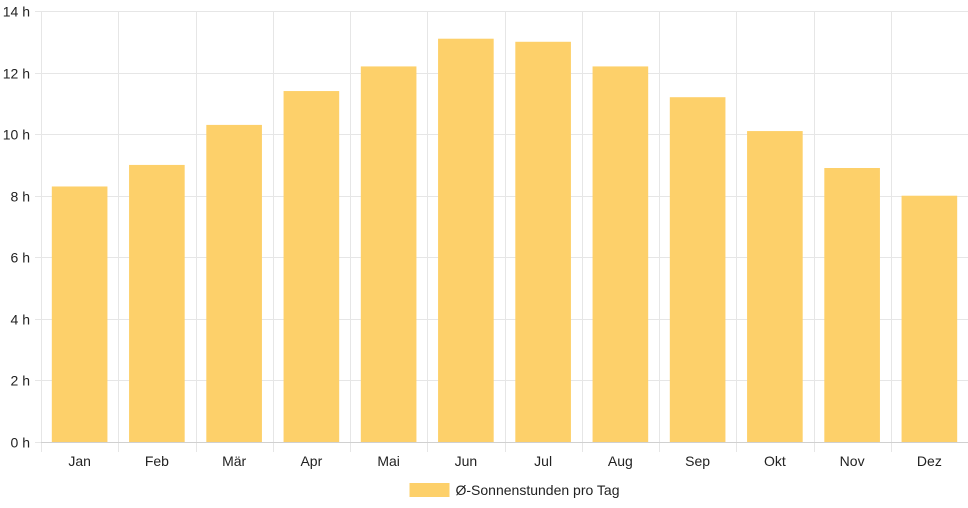  Describe the element at coordinates (543, 461) in the screenshot. I see `x-tick-label: Jul` at that location.